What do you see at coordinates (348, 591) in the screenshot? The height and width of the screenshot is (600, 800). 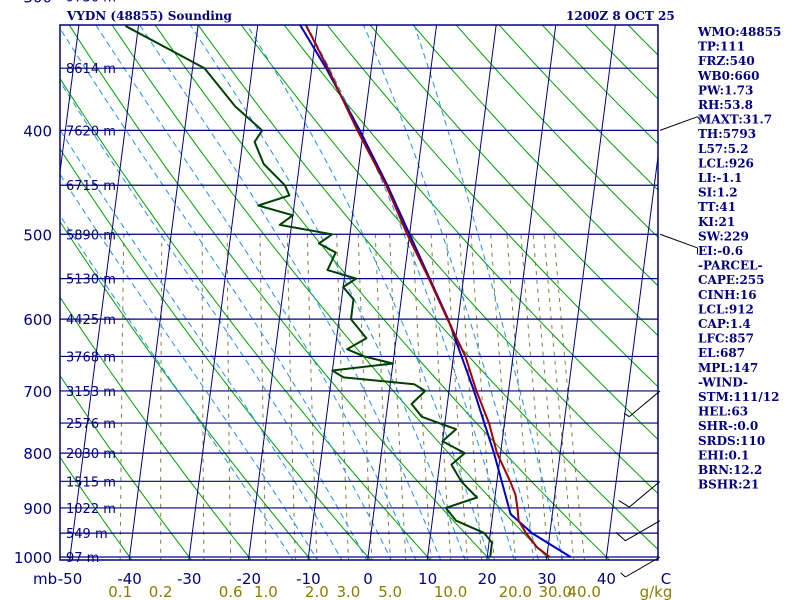 I see `mixing-ratio-label: 3.0` at bounding box center [348, 591].